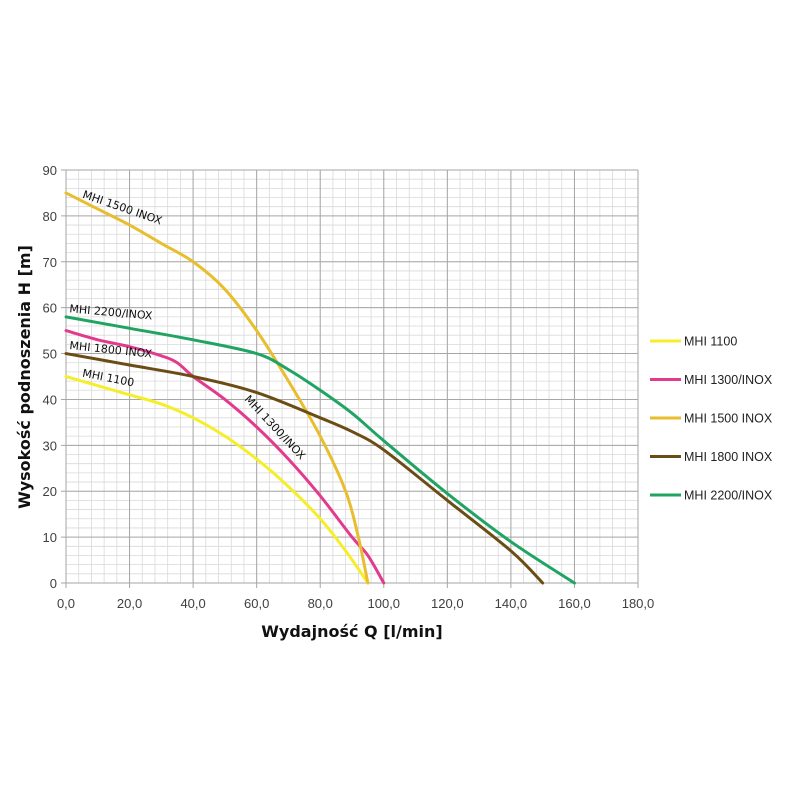 Image resolution: width=800 pixels, height=800 pixels. What do you see at coordinates (66, 603) in the screenshot?
I see `x-tick-label: 0,0` at bounding box center [66, 603].